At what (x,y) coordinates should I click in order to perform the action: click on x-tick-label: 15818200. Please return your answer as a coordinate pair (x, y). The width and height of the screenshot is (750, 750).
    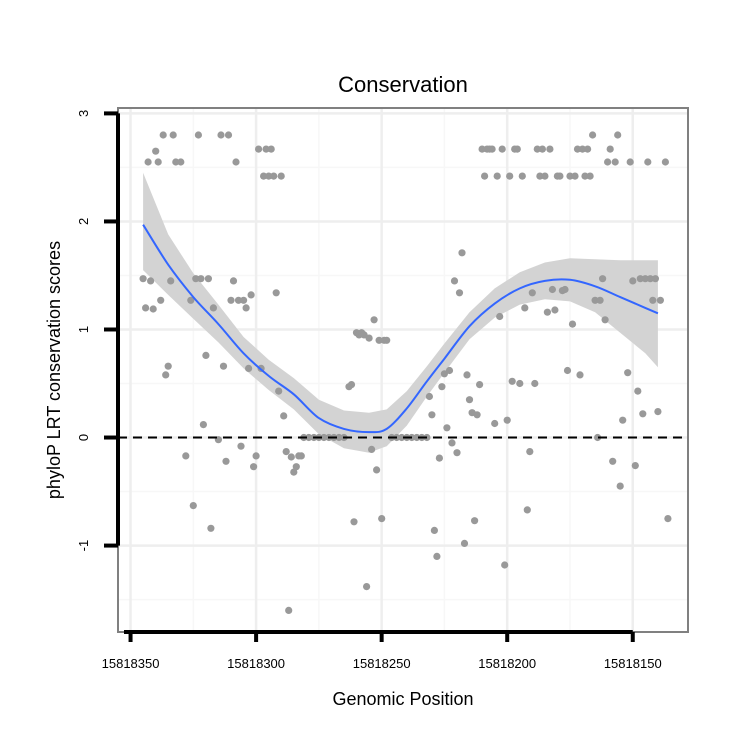
    Looking at the image, I should click on (507, 663).